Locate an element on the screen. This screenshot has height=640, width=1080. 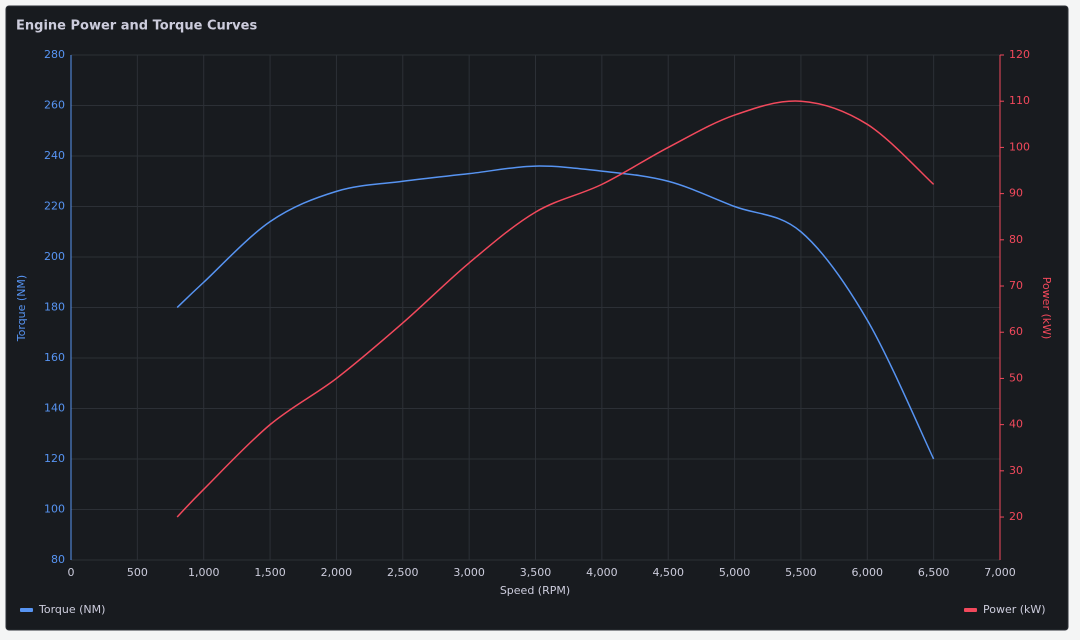
x-tick-label: 5,000 is located at coordinates (735, 572).